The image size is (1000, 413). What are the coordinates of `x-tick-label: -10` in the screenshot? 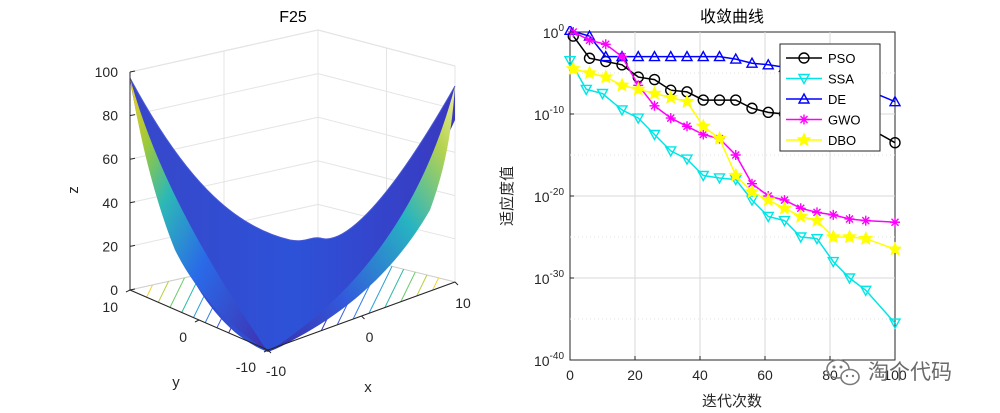 It's located at (276, 371).